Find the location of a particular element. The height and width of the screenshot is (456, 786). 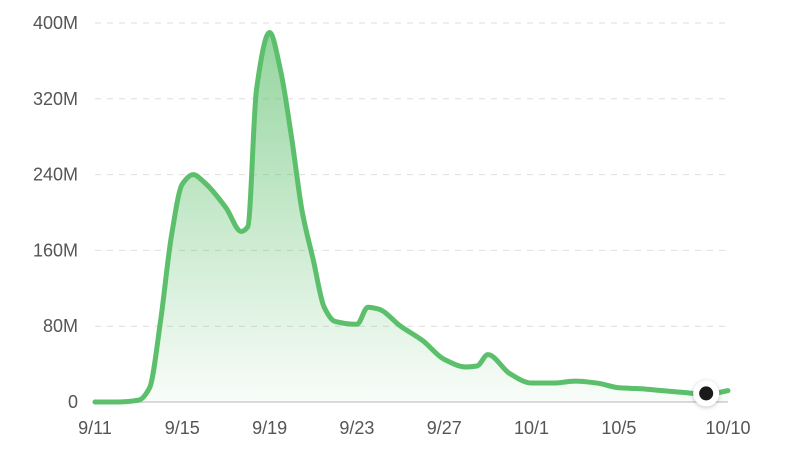

x-axis-ticks: 9/11 9/15 9/19 9/23 9/27 10/1 10/5 10/10 is located at coordinates (414, 428).